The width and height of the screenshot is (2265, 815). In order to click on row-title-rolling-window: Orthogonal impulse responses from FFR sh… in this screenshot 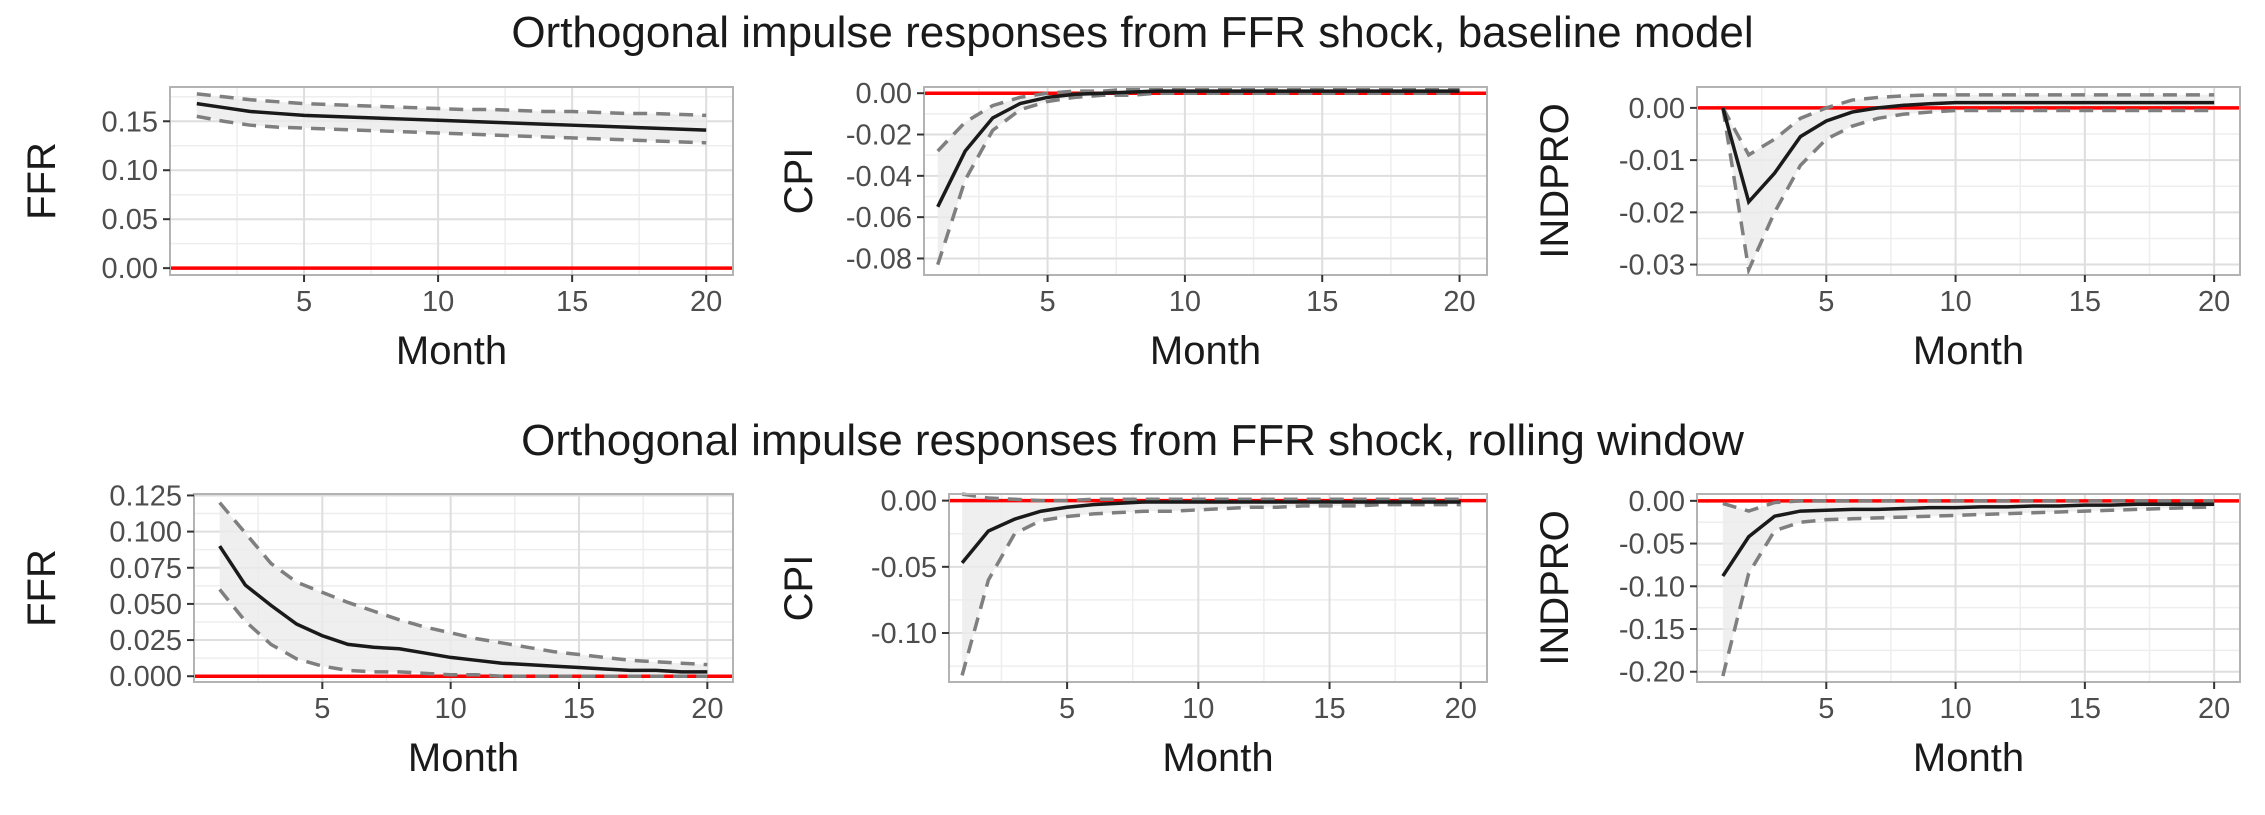, I will do `click(1132, 440)`.